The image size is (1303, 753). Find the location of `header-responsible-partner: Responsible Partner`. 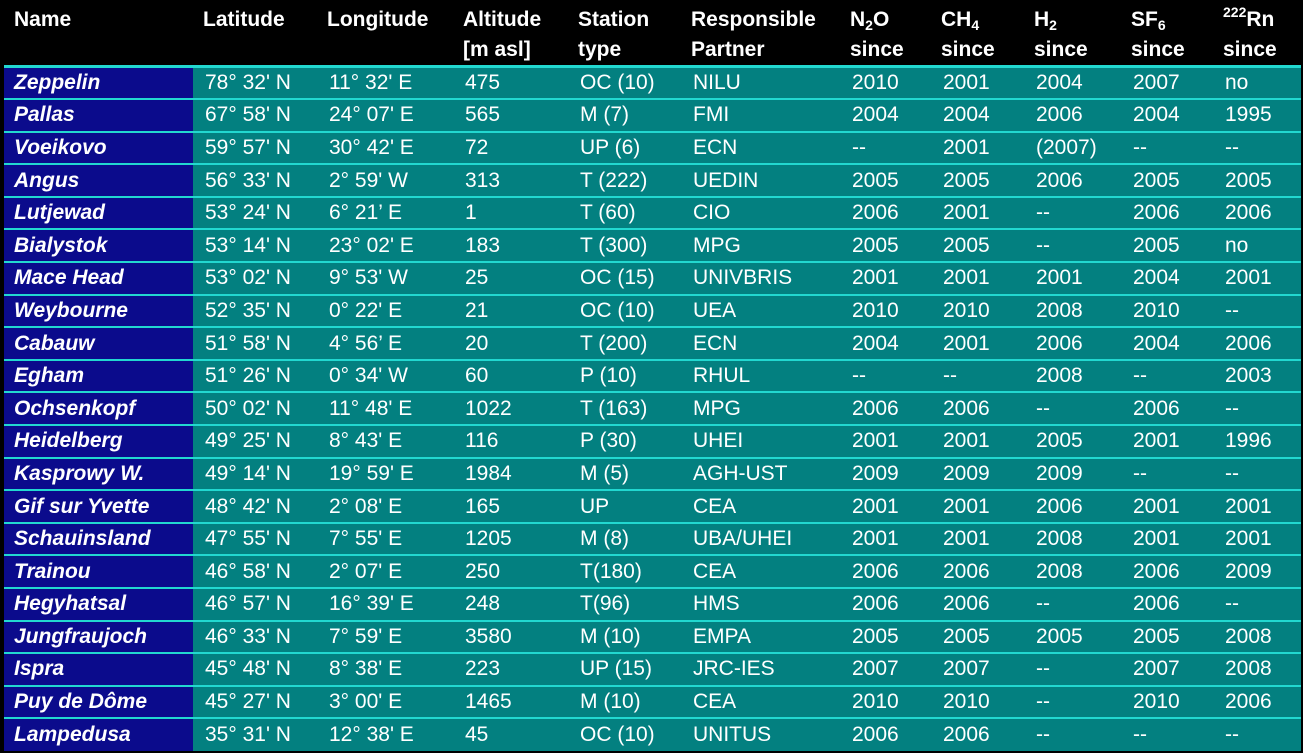

header-responsible-partner: Responsible Partner is located at coordinates (760, 35).